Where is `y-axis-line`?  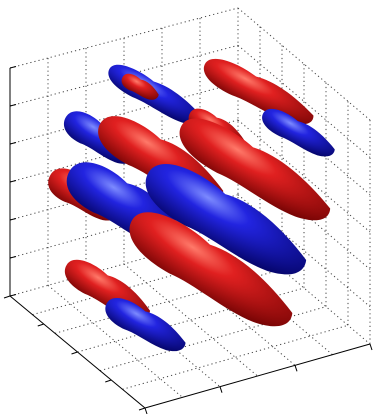 y-axis-line is located at coordinates (257, 376).